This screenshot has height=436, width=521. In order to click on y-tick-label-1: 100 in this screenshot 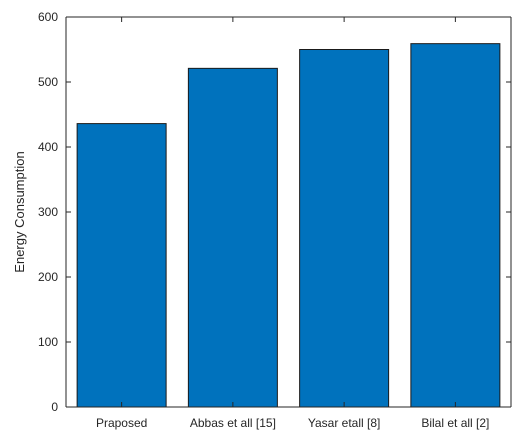, I will do `click(48, 342)`.